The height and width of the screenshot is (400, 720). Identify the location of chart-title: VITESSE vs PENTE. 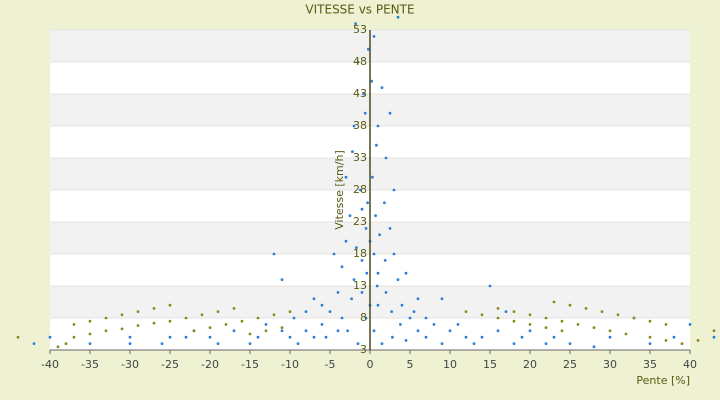
(359, 10).